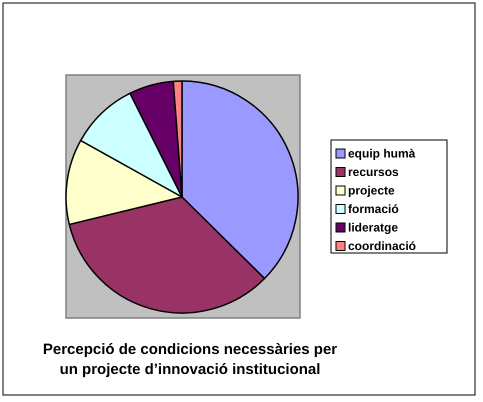  Describe the element at coordinates (374, 172) in the screenshot. I see `legend-label: recursos` at that location.